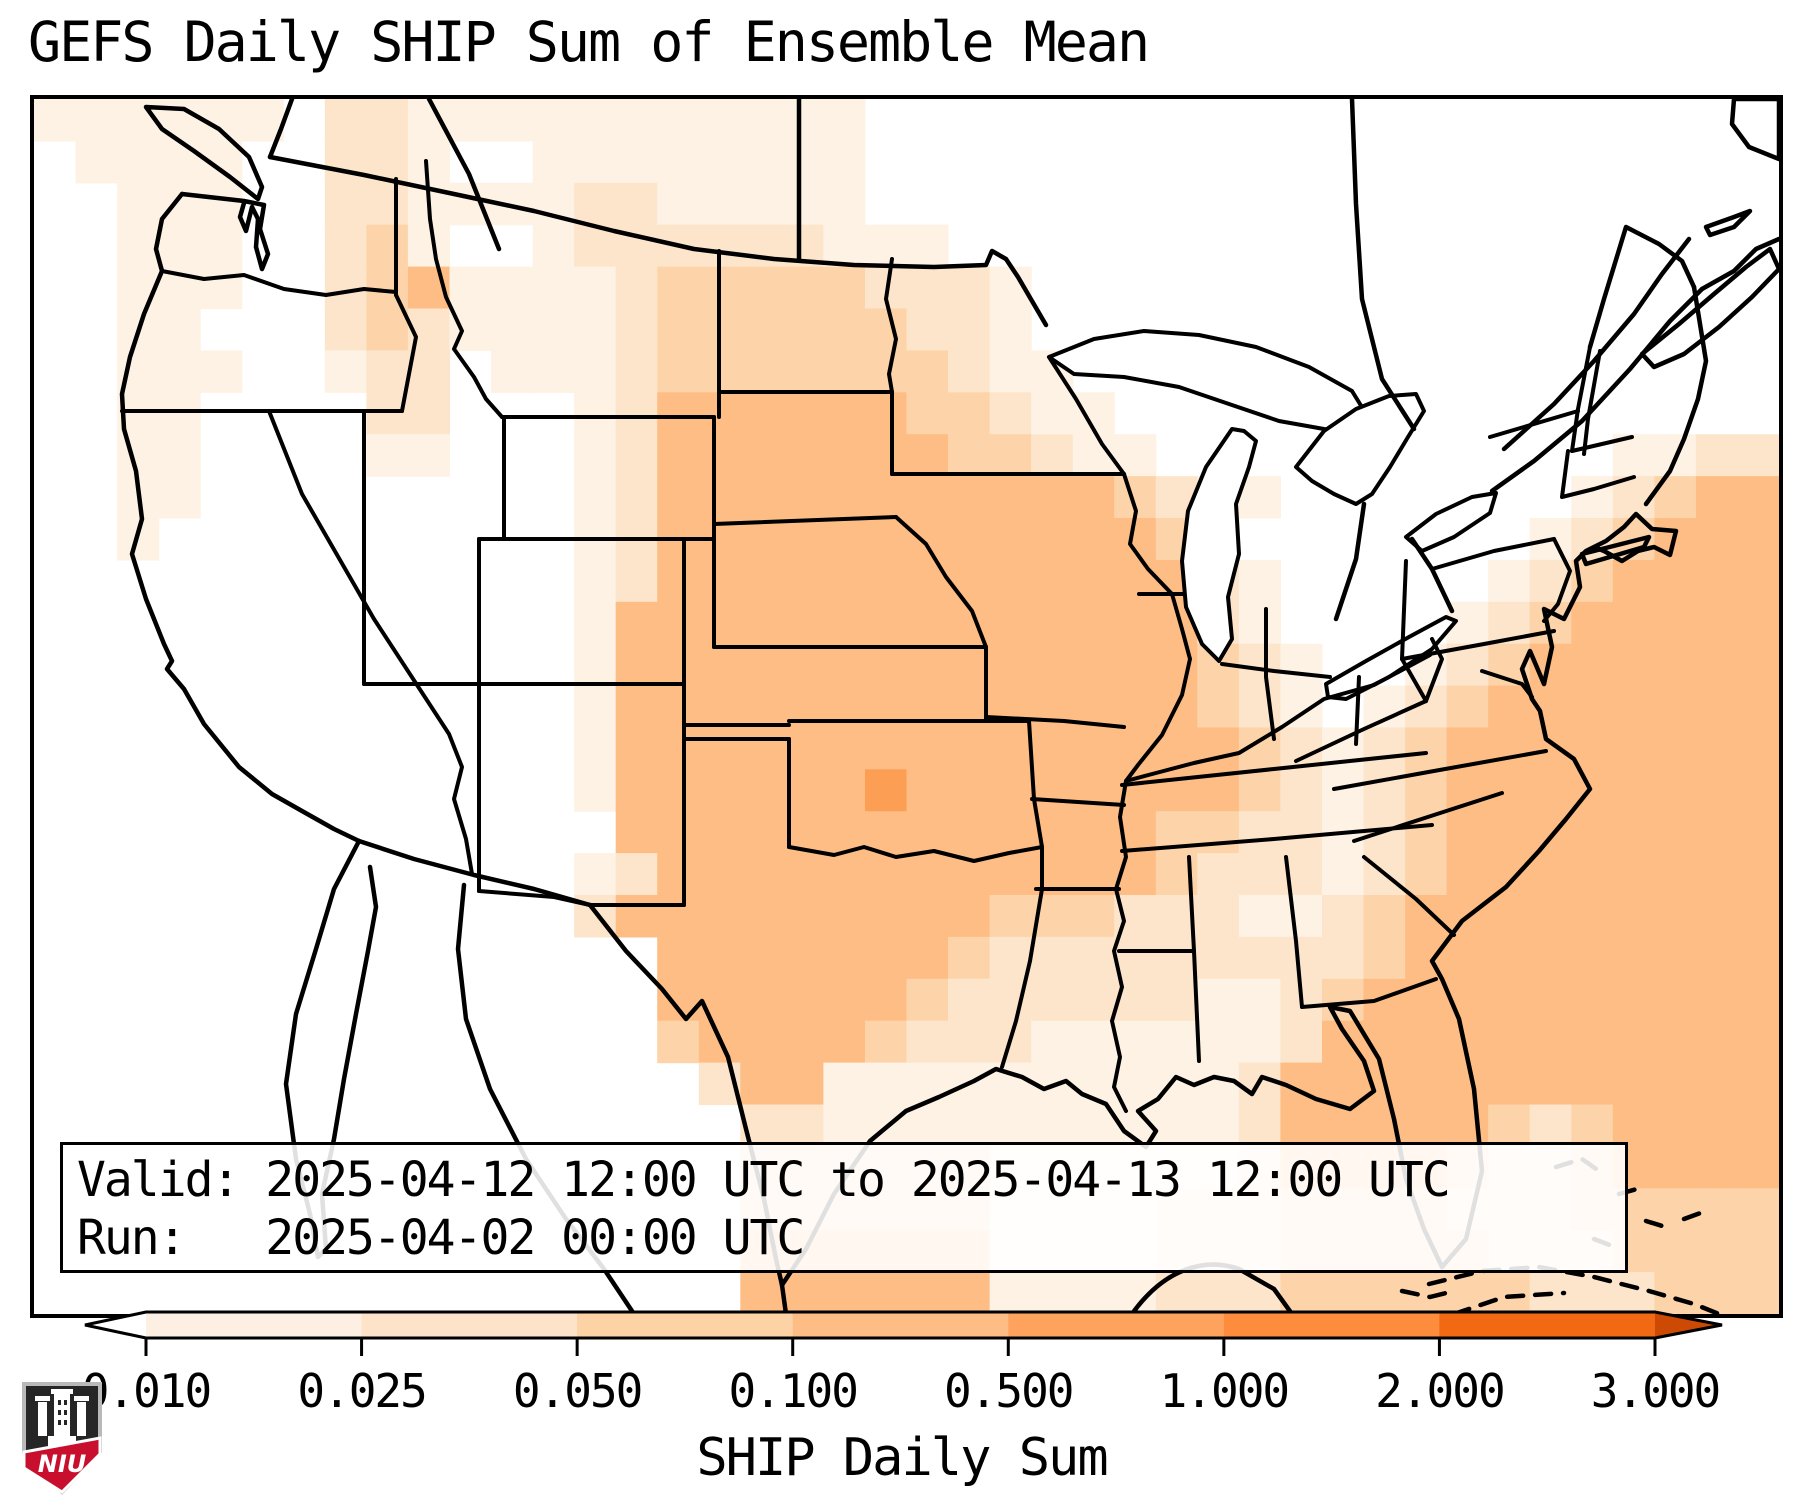 The height and width of the screenshot is (1500, 1803). What do you see at coordinates (1409, 896) in the screenshot?
I see `sc-ga-border` at bounding box center [1409, 896].